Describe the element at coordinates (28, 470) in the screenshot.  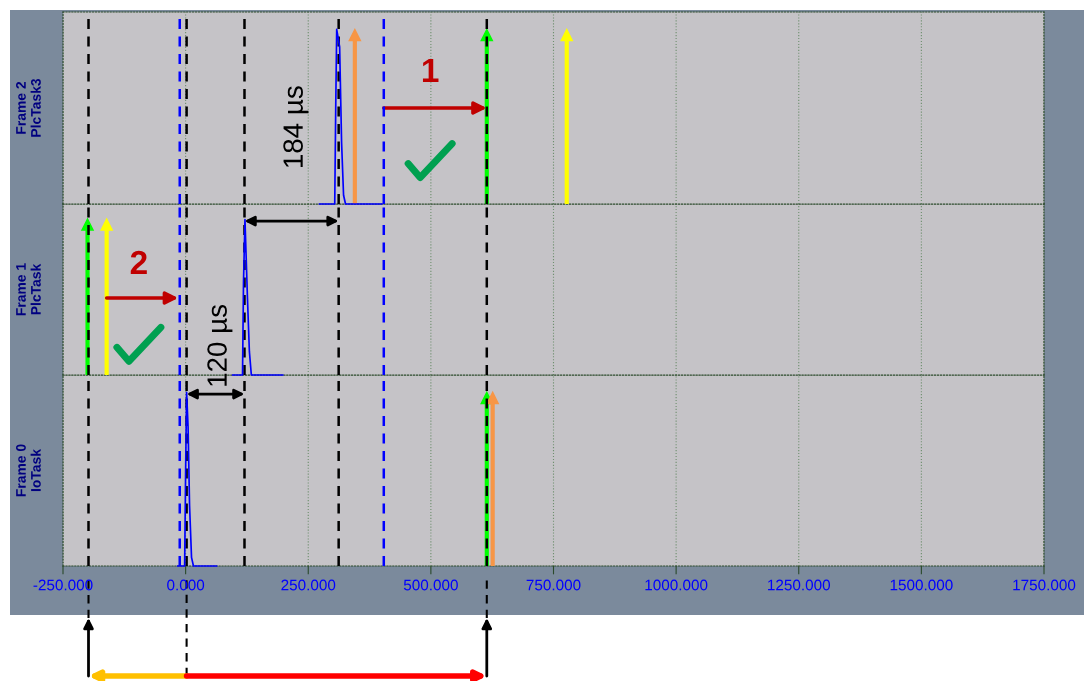
I see `y-axis-title: Frame 0 IoTask` at that location.